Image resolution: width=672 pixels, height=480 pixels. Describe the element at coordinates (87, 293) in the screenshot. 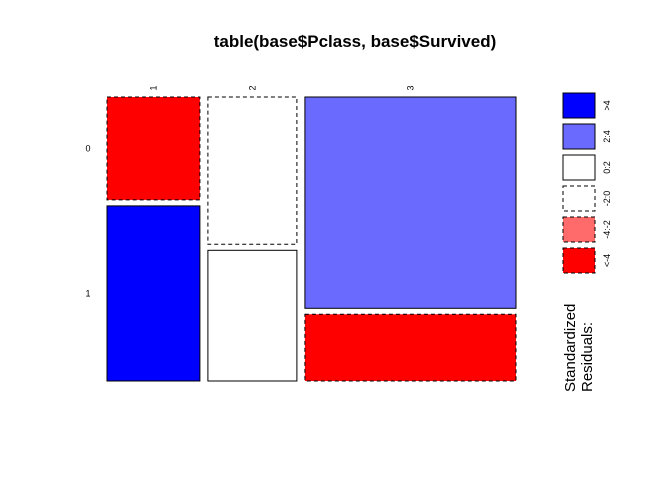

I see `row-label-1: 1` at that location.